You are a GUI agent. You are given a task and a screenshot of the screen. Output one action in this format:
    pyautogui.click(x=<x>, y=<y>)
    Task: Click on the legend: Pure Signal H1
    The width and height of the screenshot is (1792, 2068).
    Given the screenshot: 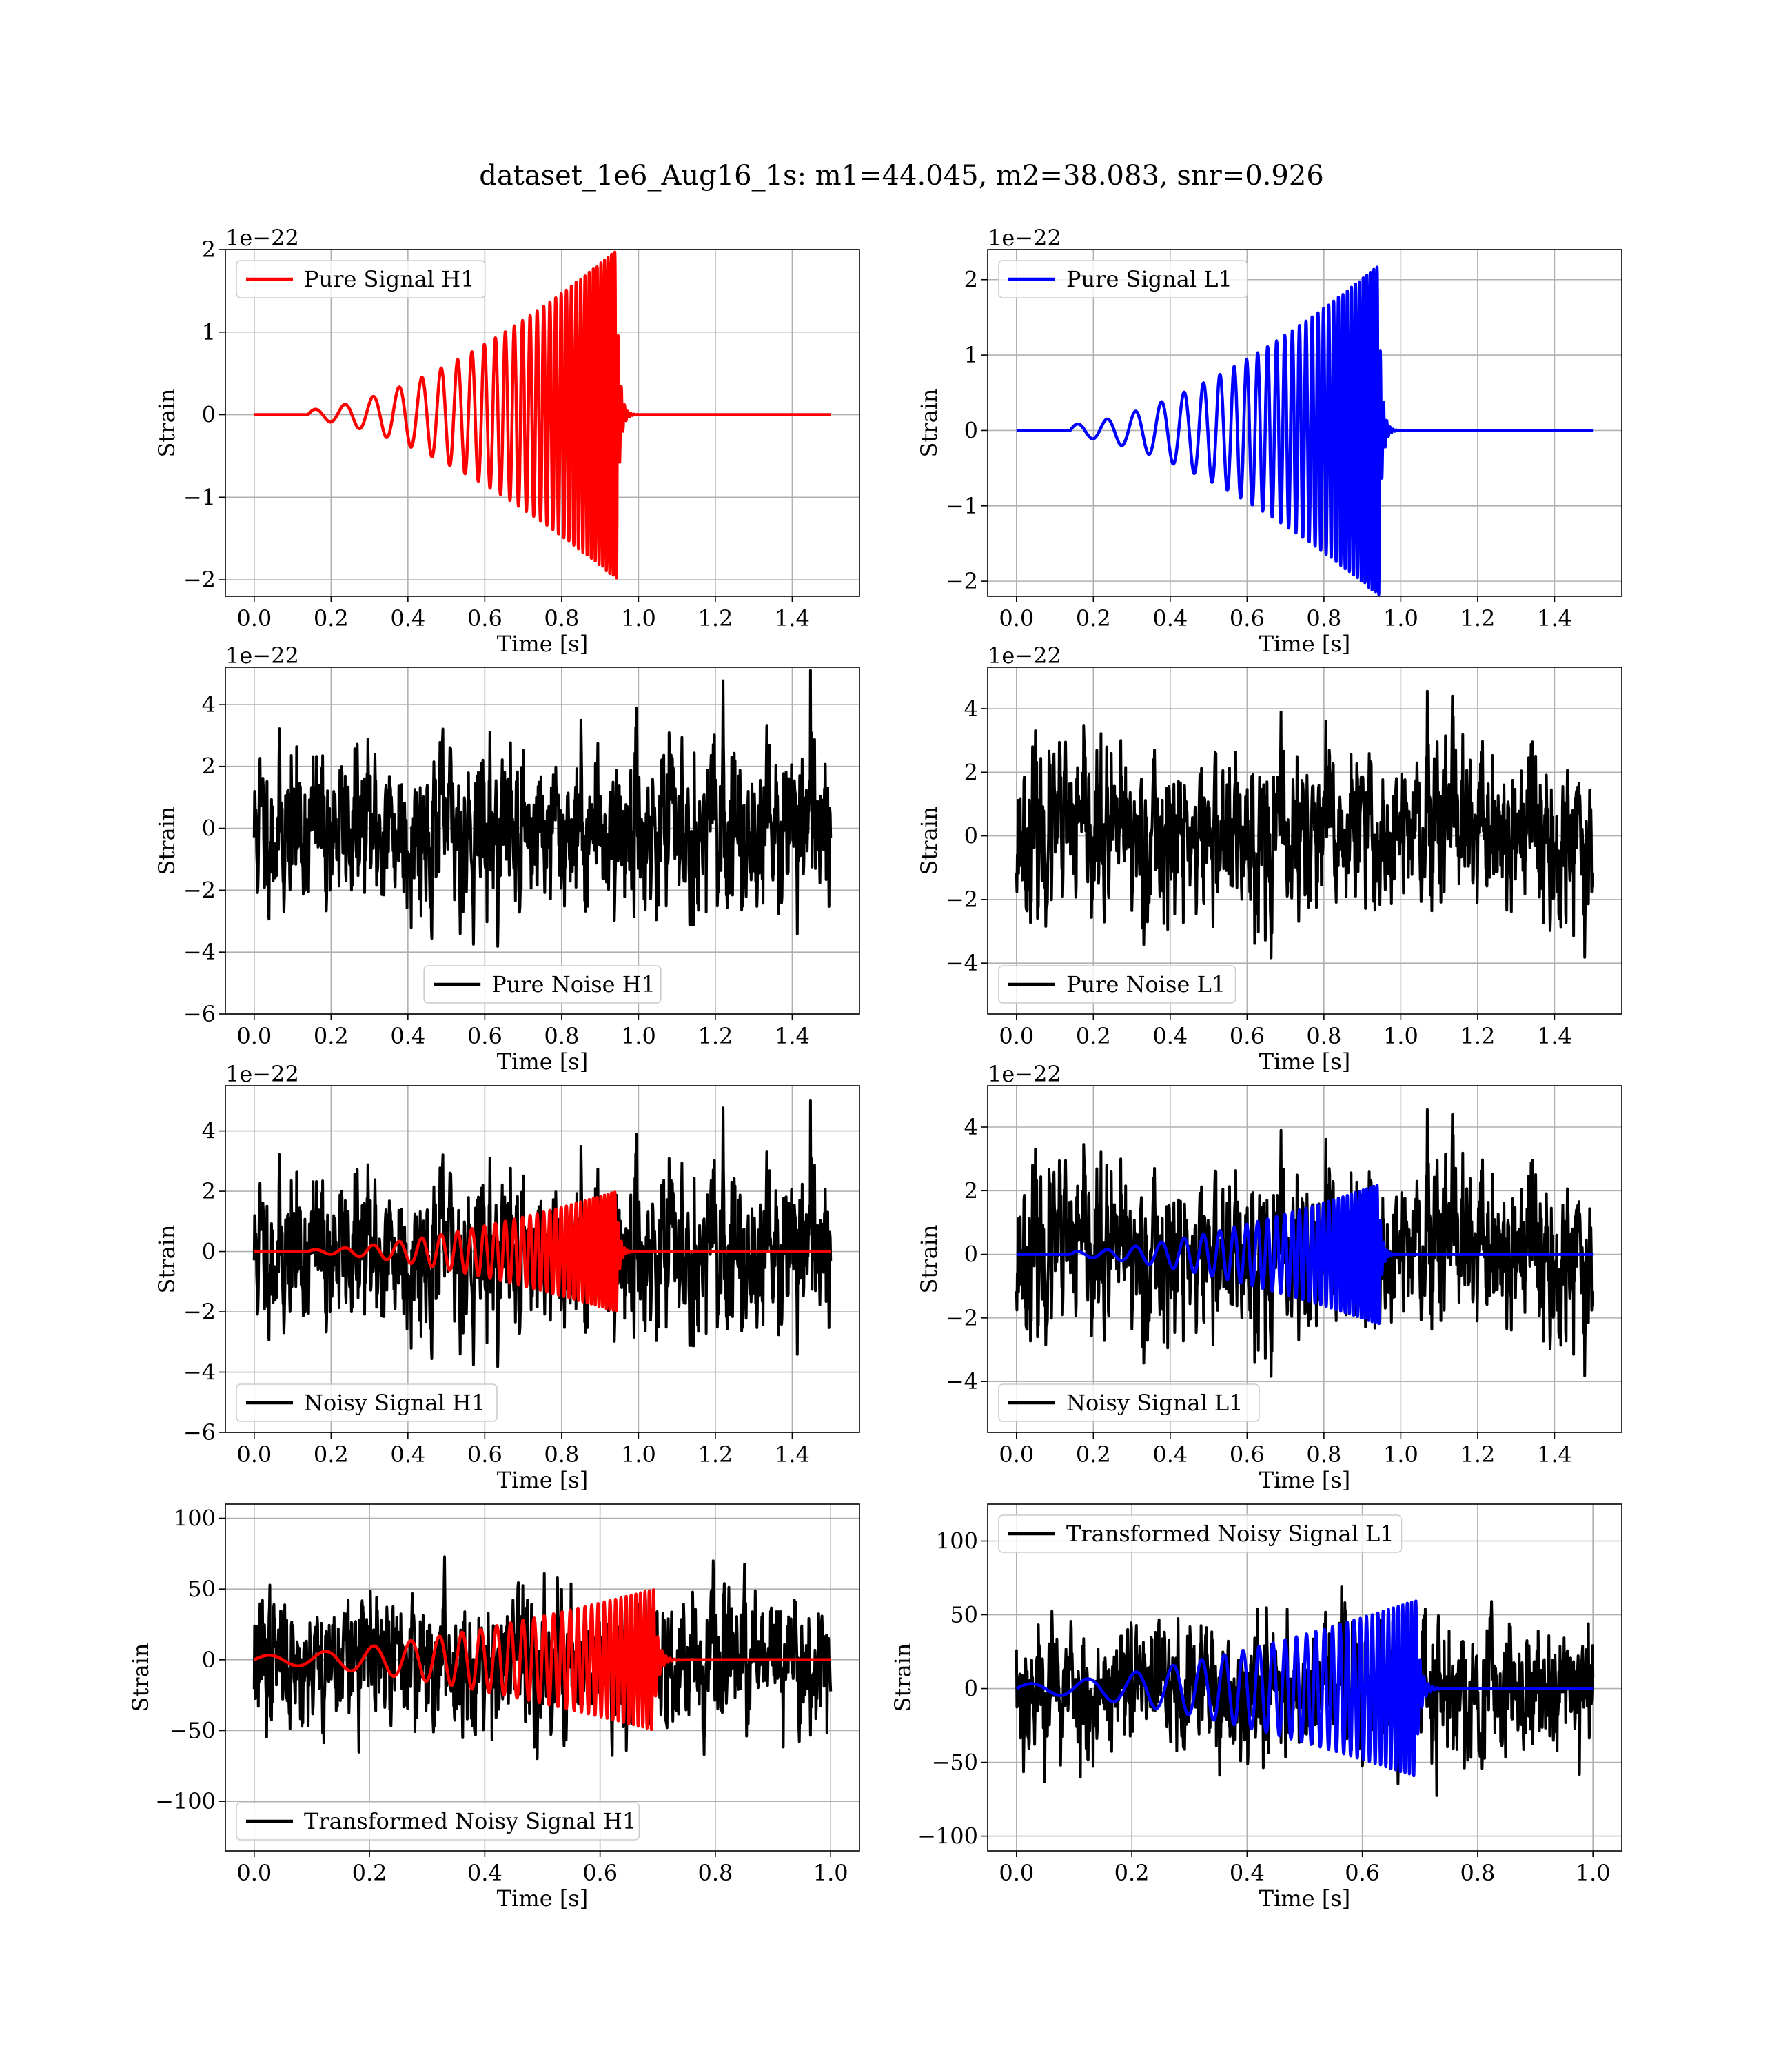 What is the action you would take?
    pyautogui.click(x=361, y=279)
    